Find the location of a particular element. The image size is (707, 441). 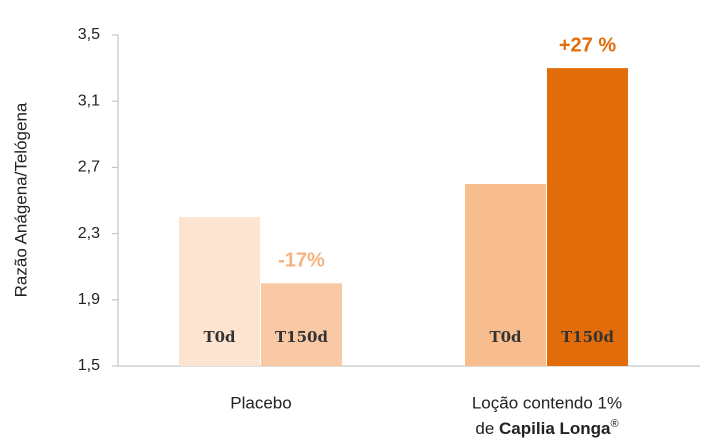

y-tick-label: 2,7 is located at coordinates (89, 167).